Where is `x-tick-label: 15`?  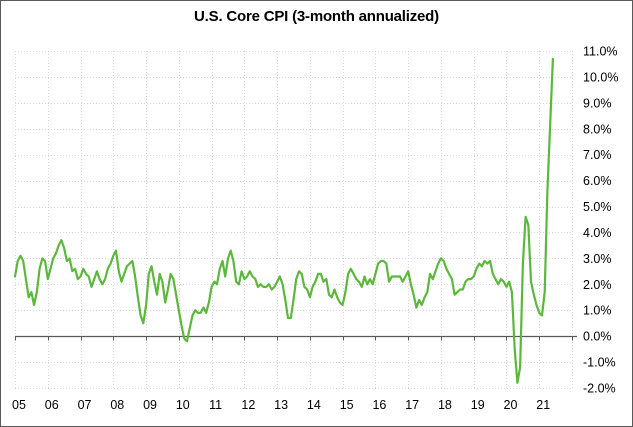 x-tick-label: 15 is located at coordinates (347, 405).